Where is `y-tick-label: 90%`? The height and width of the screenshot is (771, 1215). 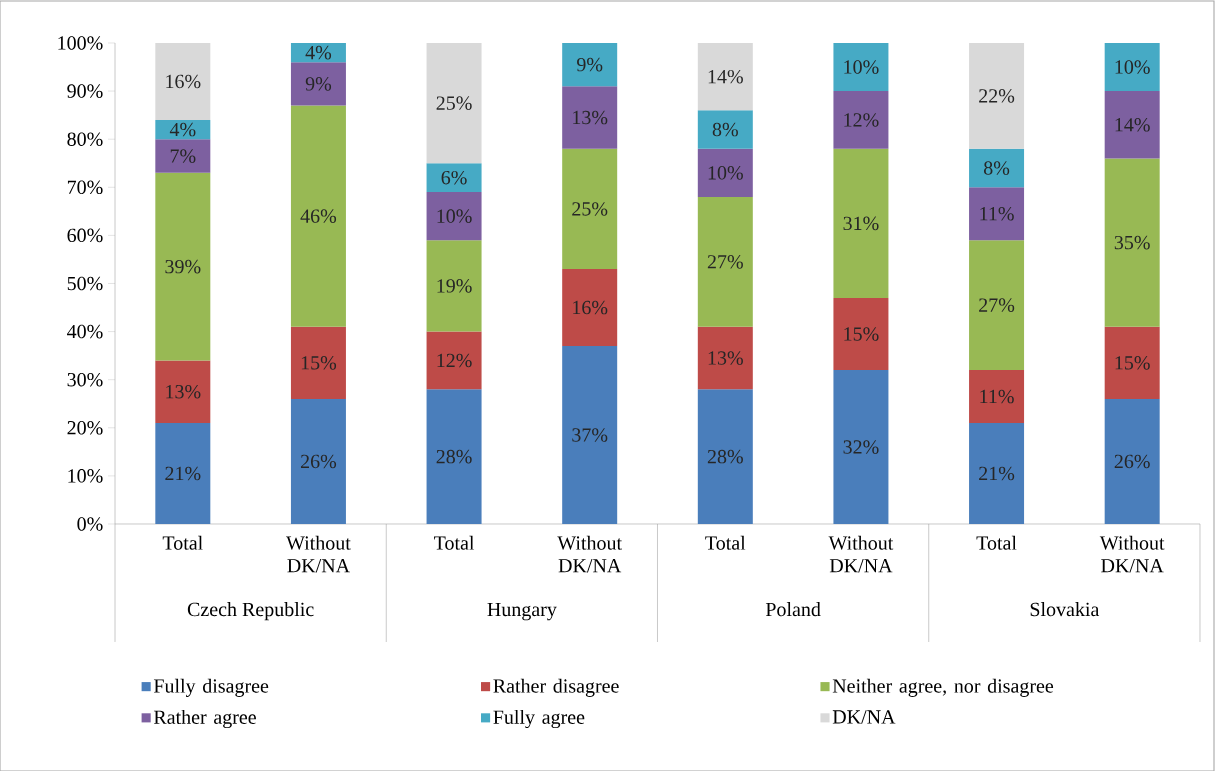
y-tick-label: 90% is located at coordinates (85, 91).